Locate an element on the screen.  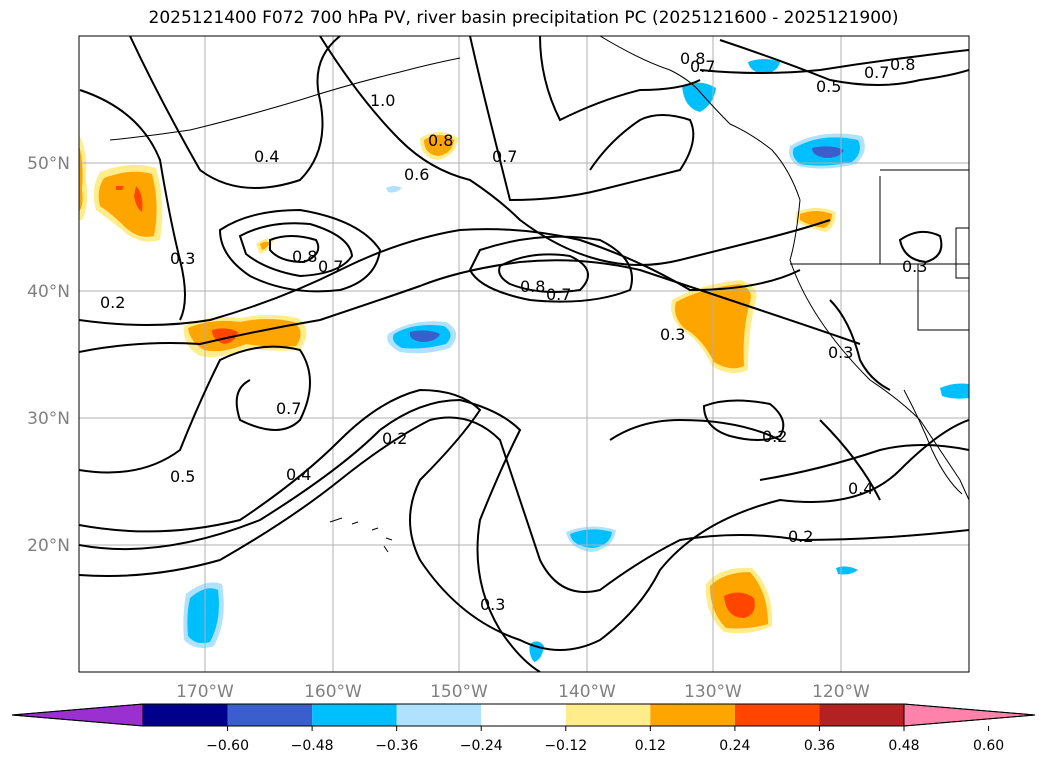
colorbar-extend-max is located at coordinates (969, 715).